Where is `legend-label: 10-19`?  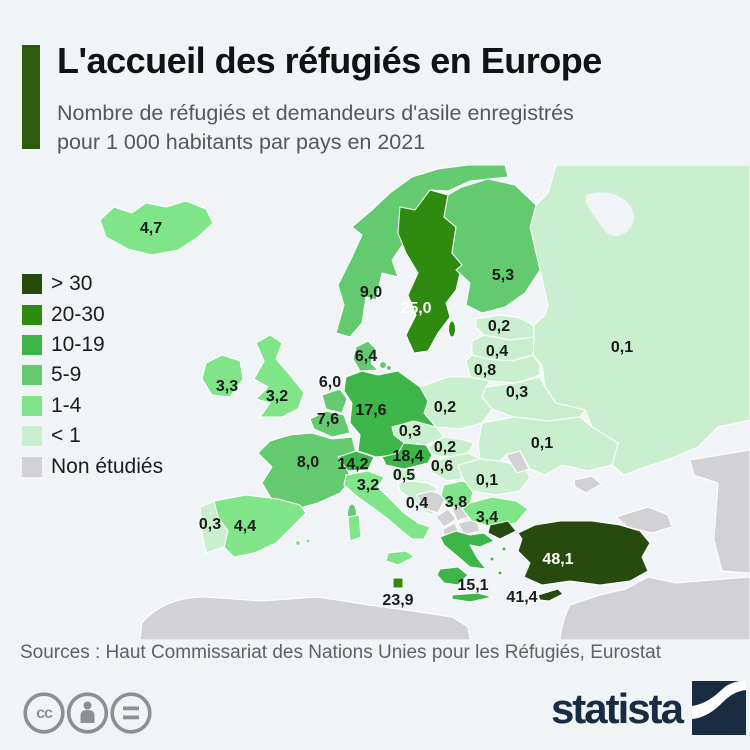 legend-label: 10-19 is located at coordinates (78, 344).